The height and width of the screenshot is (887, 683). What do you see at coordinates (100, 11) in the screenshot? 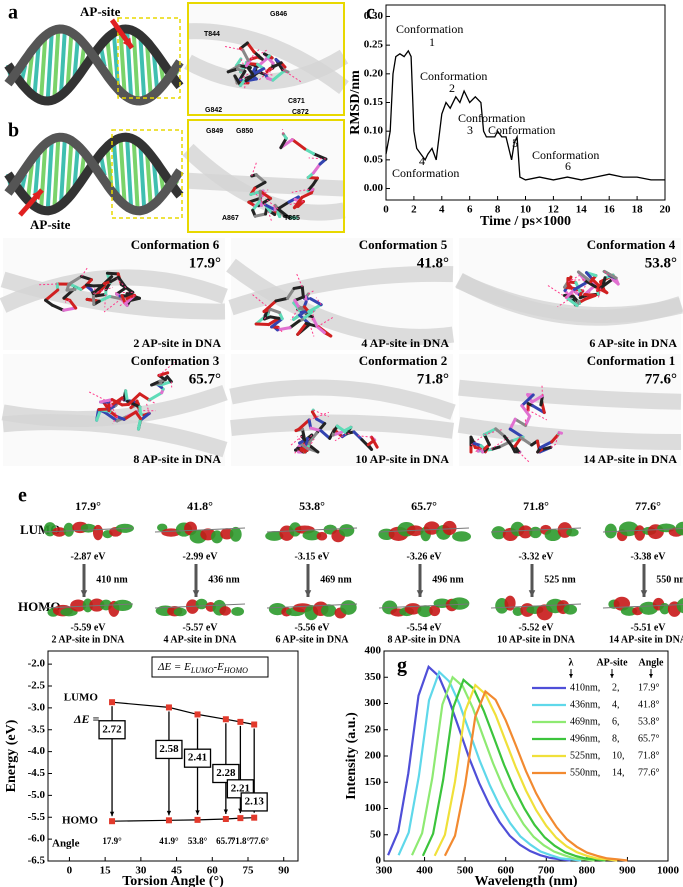
I see `ap-site-label: AP-site` at bounding box center [100, 11].